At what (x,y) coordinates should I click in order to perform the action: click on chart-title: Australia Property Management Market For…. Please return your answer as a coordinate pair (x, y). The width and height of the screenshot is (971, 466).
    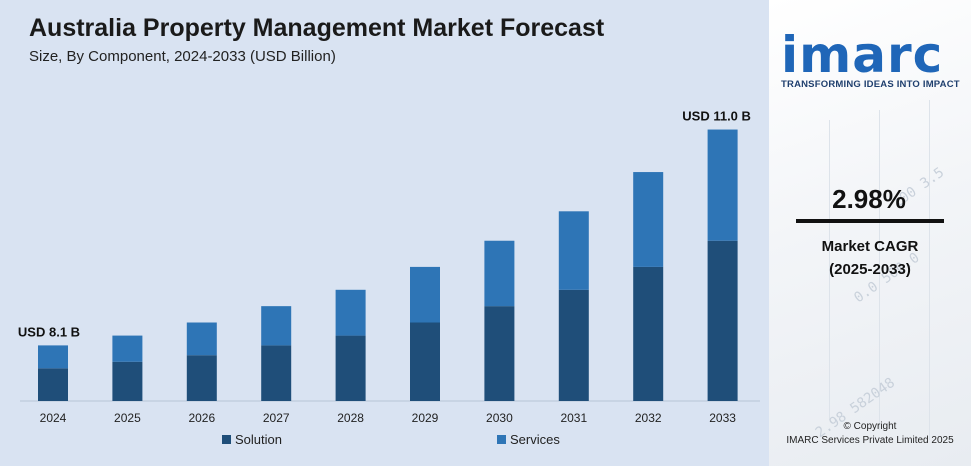
    Looking at the image, I should click on (317, 28).